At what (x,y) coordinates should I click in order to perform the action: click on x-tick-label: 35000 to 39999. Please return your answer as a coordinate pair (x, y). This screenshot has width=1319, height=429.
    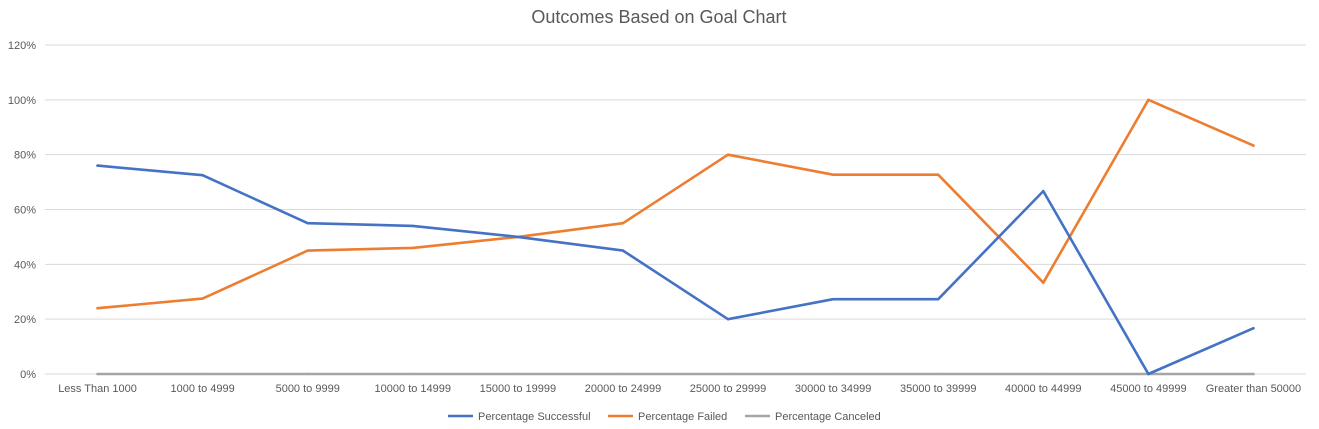
    Looking at the image, I should click on (938, 389).